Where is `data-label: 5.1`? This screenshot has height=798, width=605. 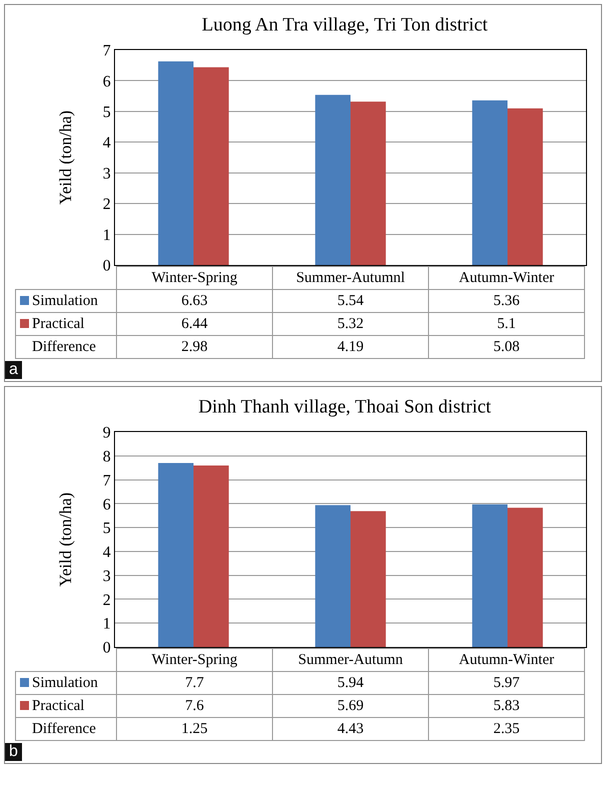
data-label: 5.1 is located at coordinates (506, 324).